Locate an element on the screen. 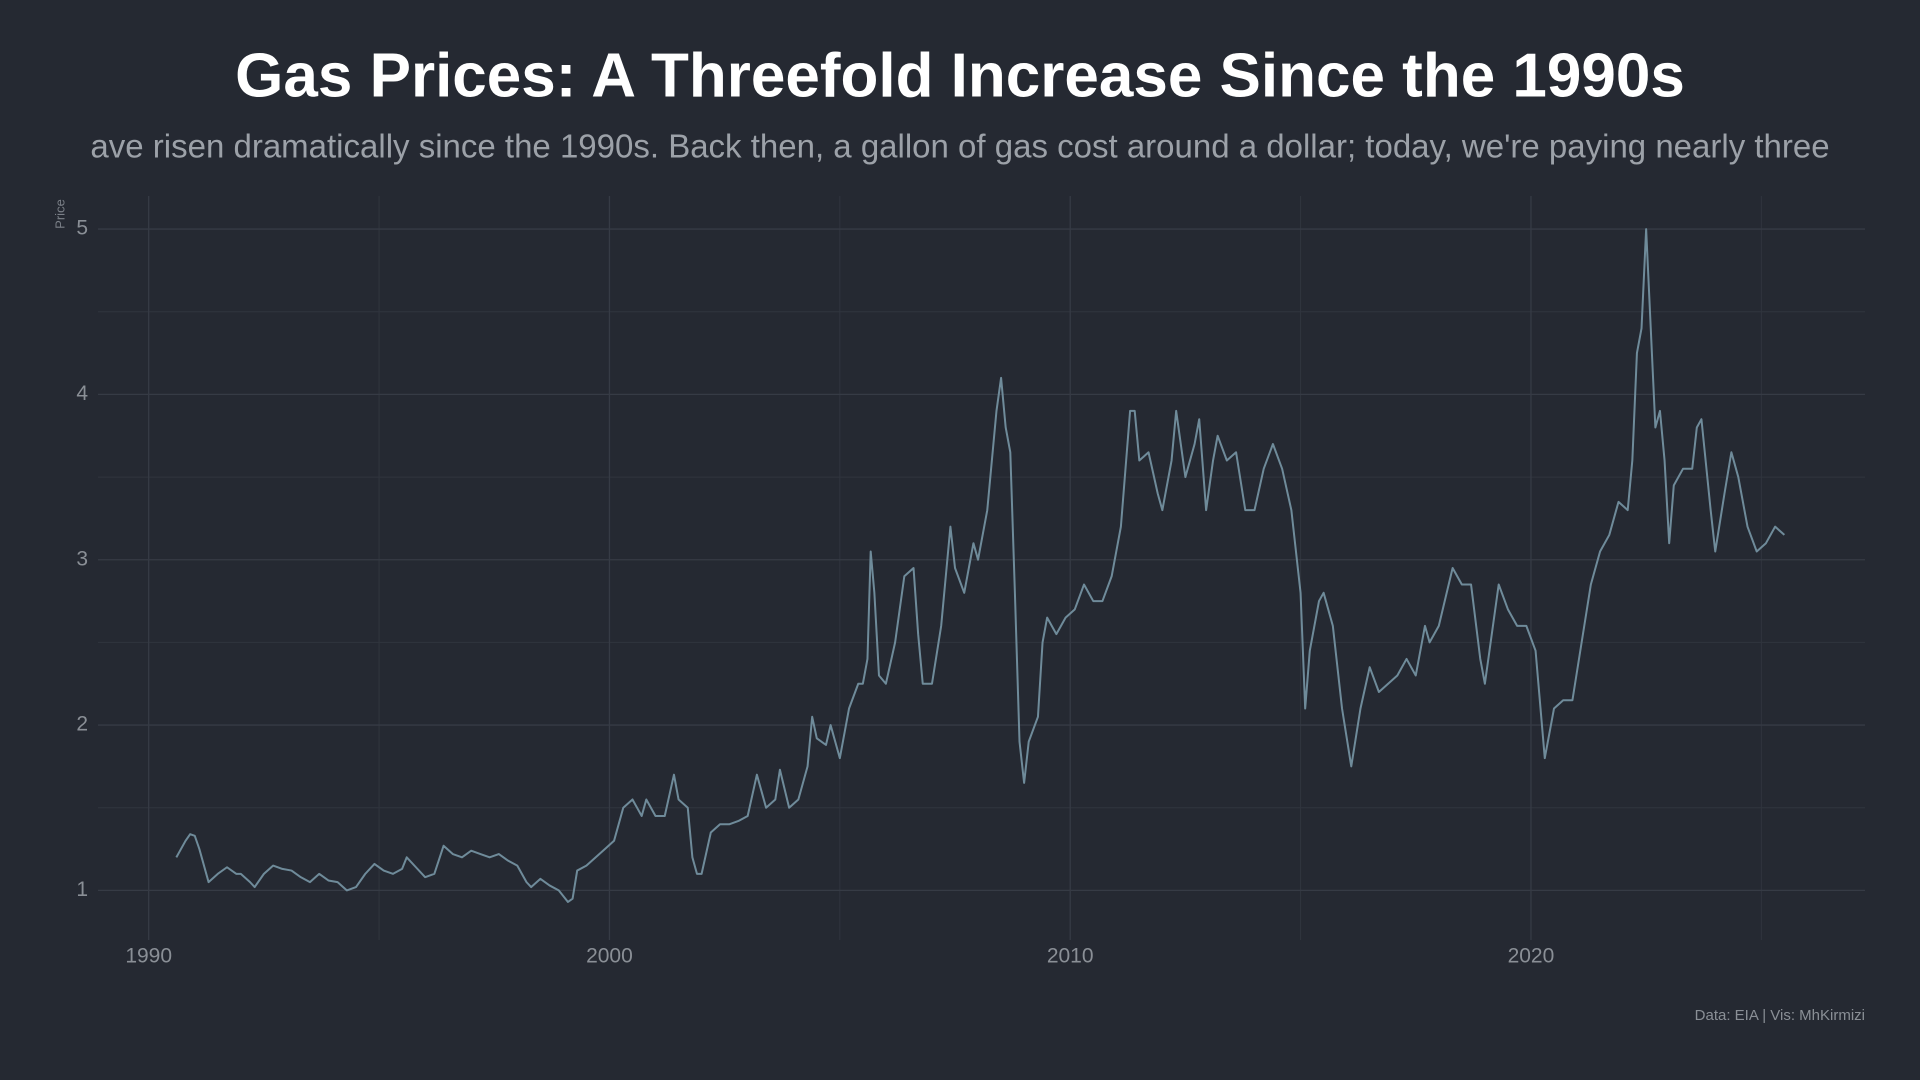 This screenshot has width=1920, height=1080. y-tick-label: 2 is located at coordinates (82, 724).